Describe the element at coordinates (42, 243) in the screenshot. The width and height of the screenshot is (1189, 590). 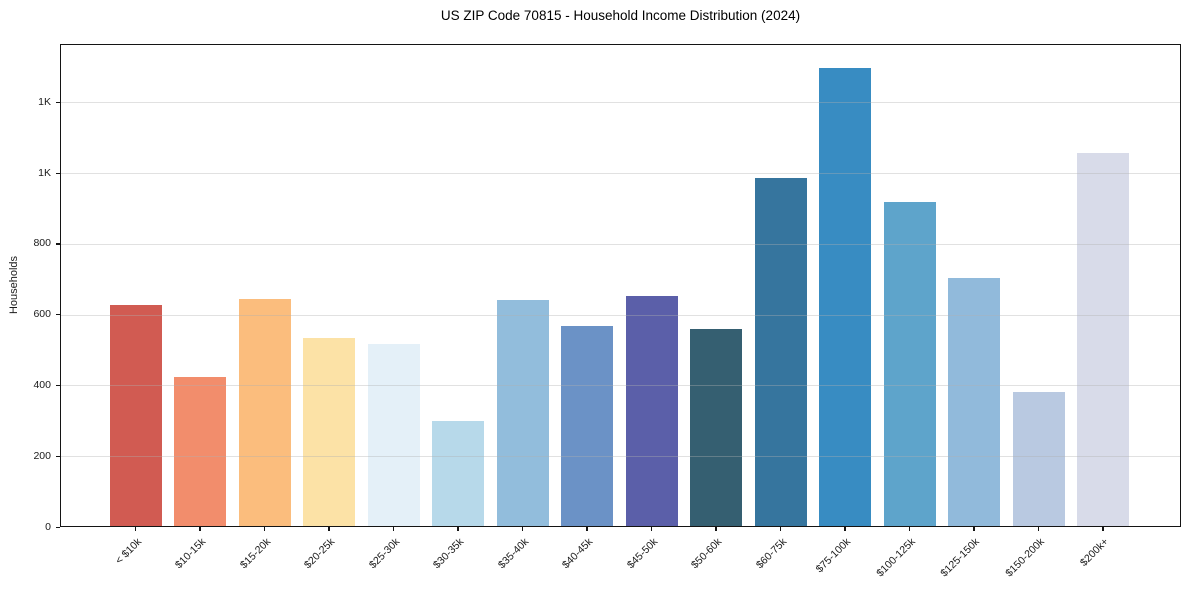
I see `y-tick-label: 800` at that location.